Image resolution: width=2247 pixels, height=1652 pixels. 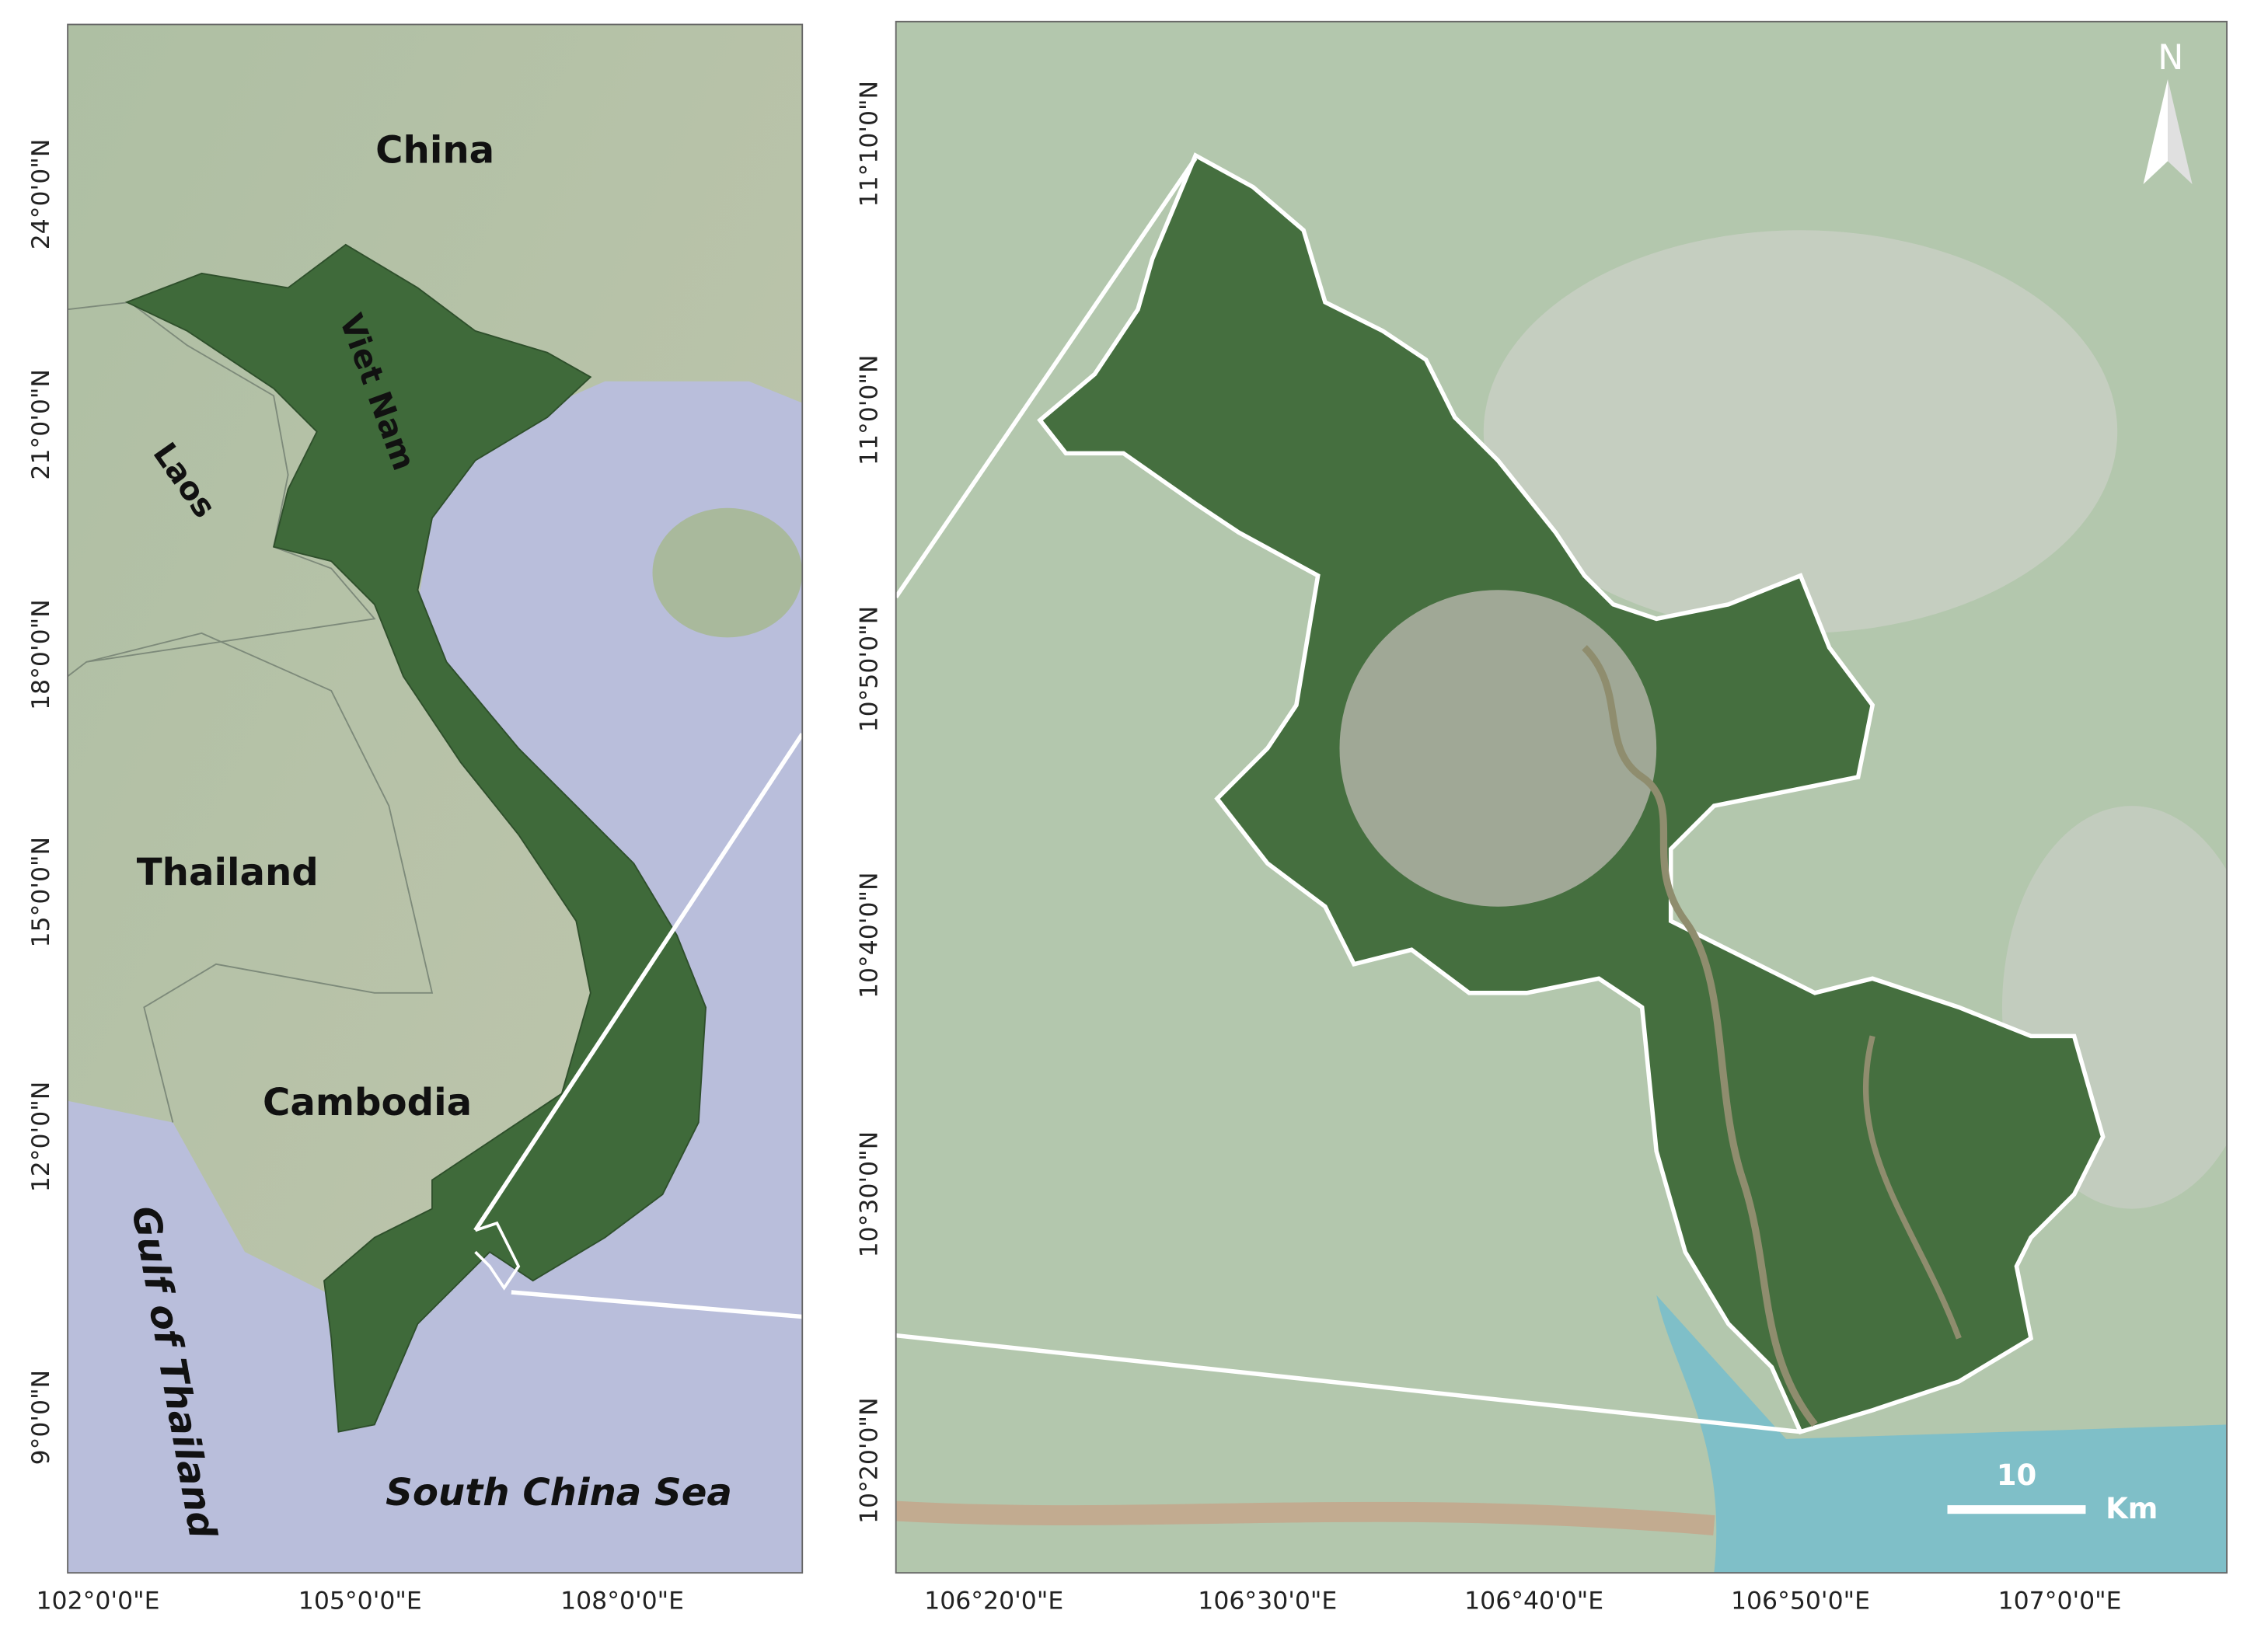 I want to click on y-tick-label: 11°10'0"N, so click(x=870, y=144).